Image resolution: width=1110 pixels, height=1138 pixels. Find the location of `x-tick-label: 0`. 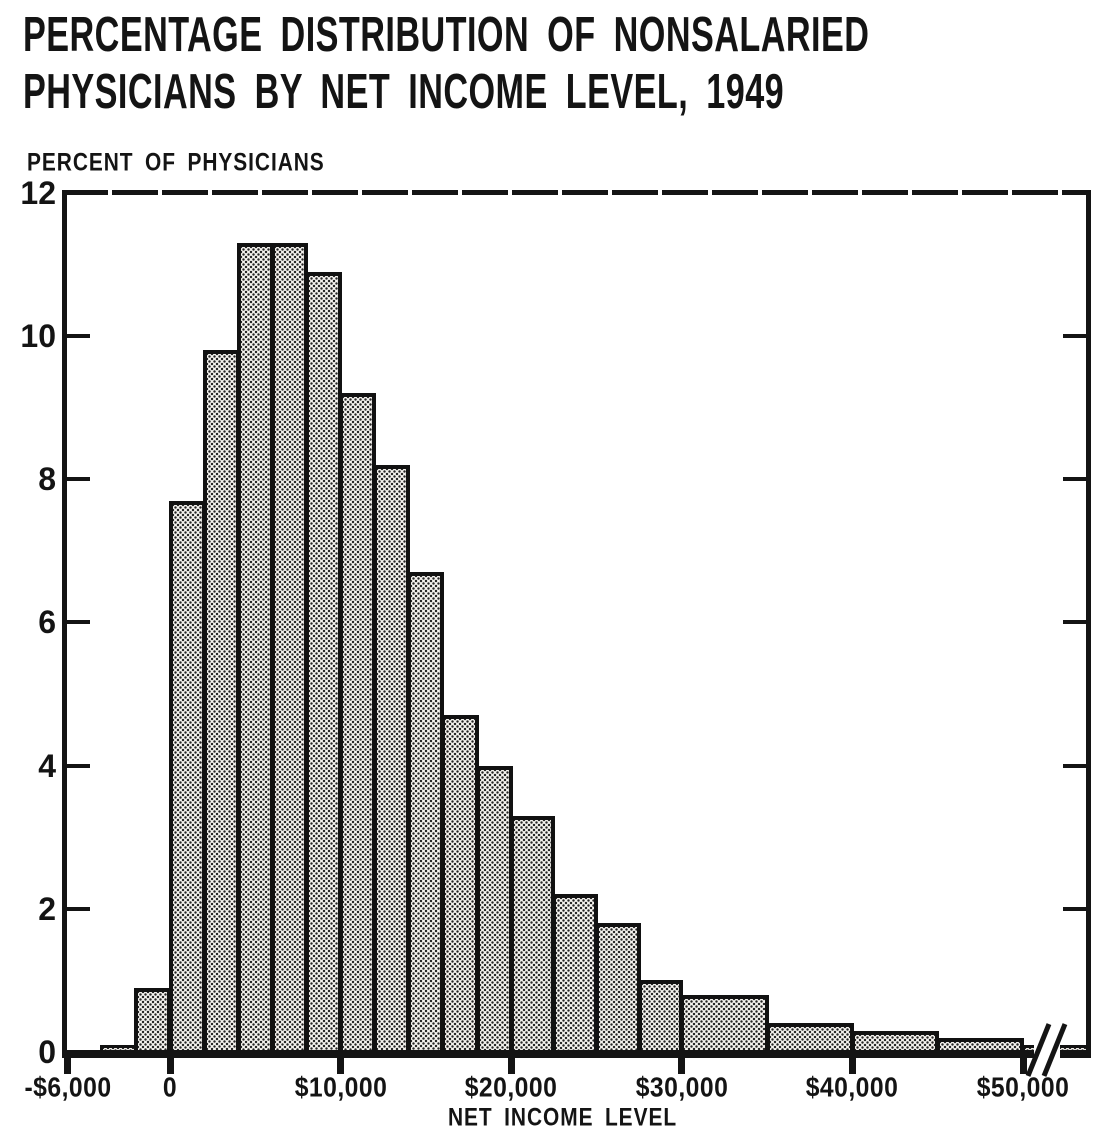

x-tick-label: 0 is located at coordinates (170, 1087).